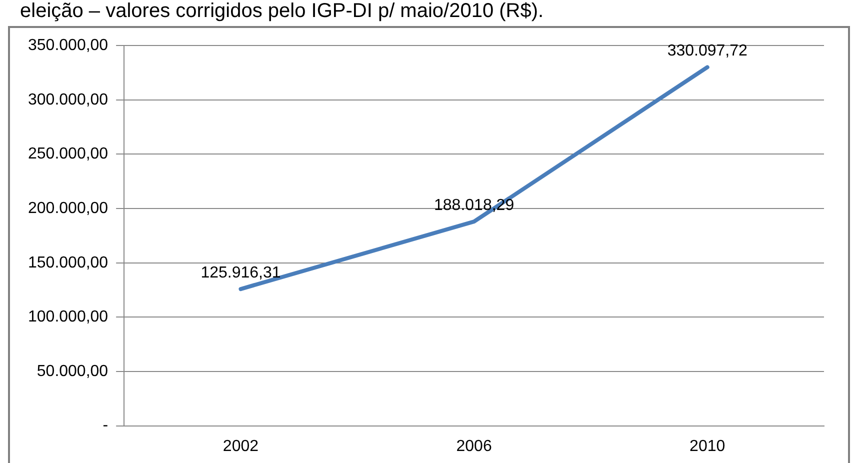 Image resolution: width=860 pixels, height=463 pixels. I want to click on data-label: 125.916,31, so click(240, 273).